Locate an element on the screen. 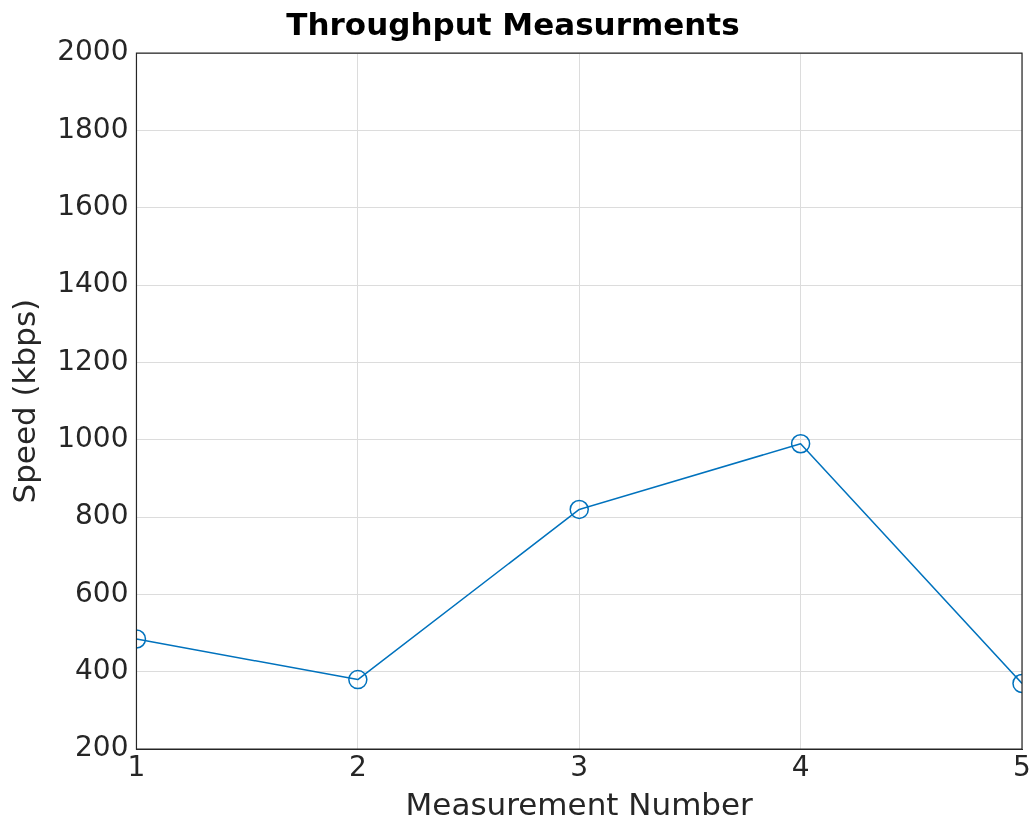 Image resolution: width=1036 pixels, height=830 pixels. x-tick-label: 2 is located at coordinates (357, 767).